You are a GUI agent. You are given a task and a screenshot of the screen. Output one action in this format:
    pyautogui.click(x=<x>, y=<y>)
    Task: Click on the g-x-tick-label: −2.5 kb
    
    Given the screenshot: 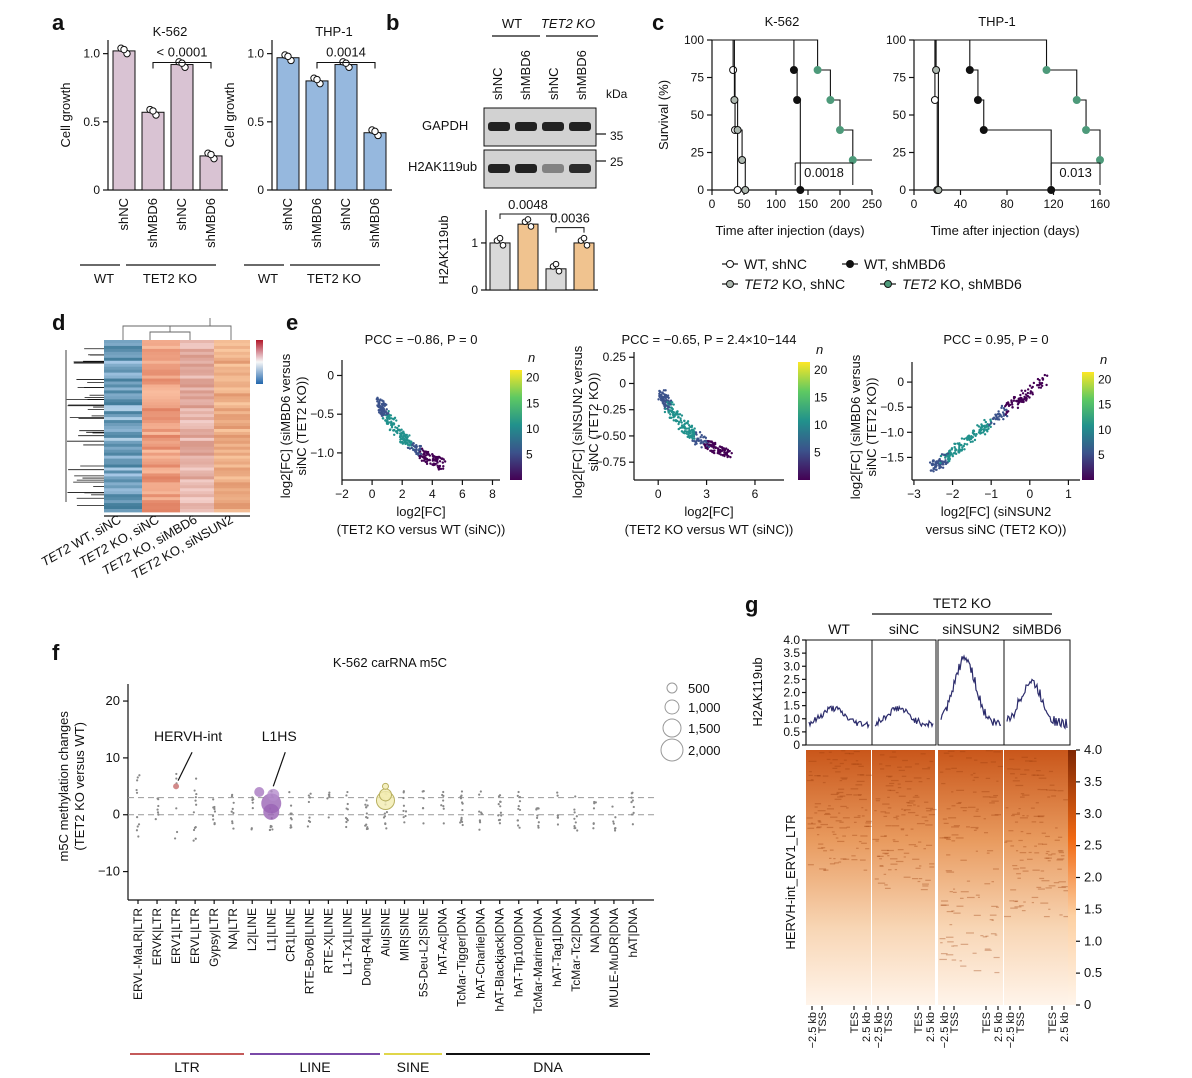 What is the action you would take?
    pyautogui.click(x=879, y=1030)
    